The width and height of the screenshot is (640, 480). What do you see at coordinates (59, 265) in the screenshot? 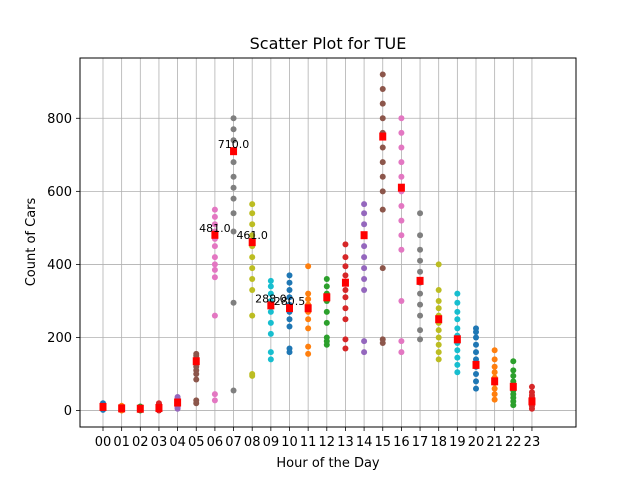
I see `y-tick-label: 400` at bounding box center [59, 265].